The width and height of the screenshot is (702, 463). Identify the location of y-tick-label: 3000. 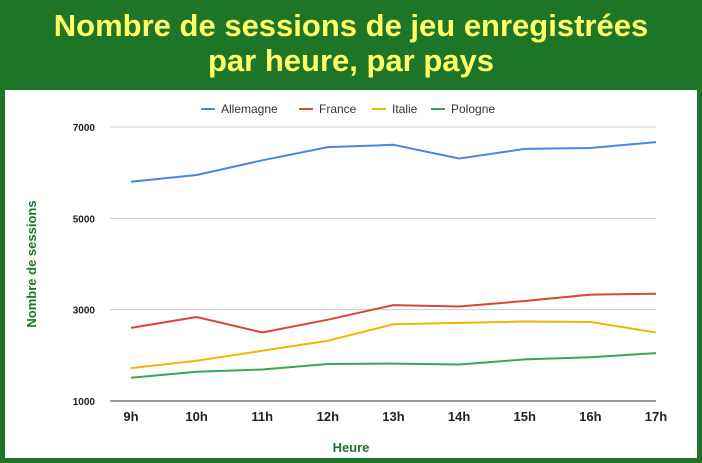
(84, 311).